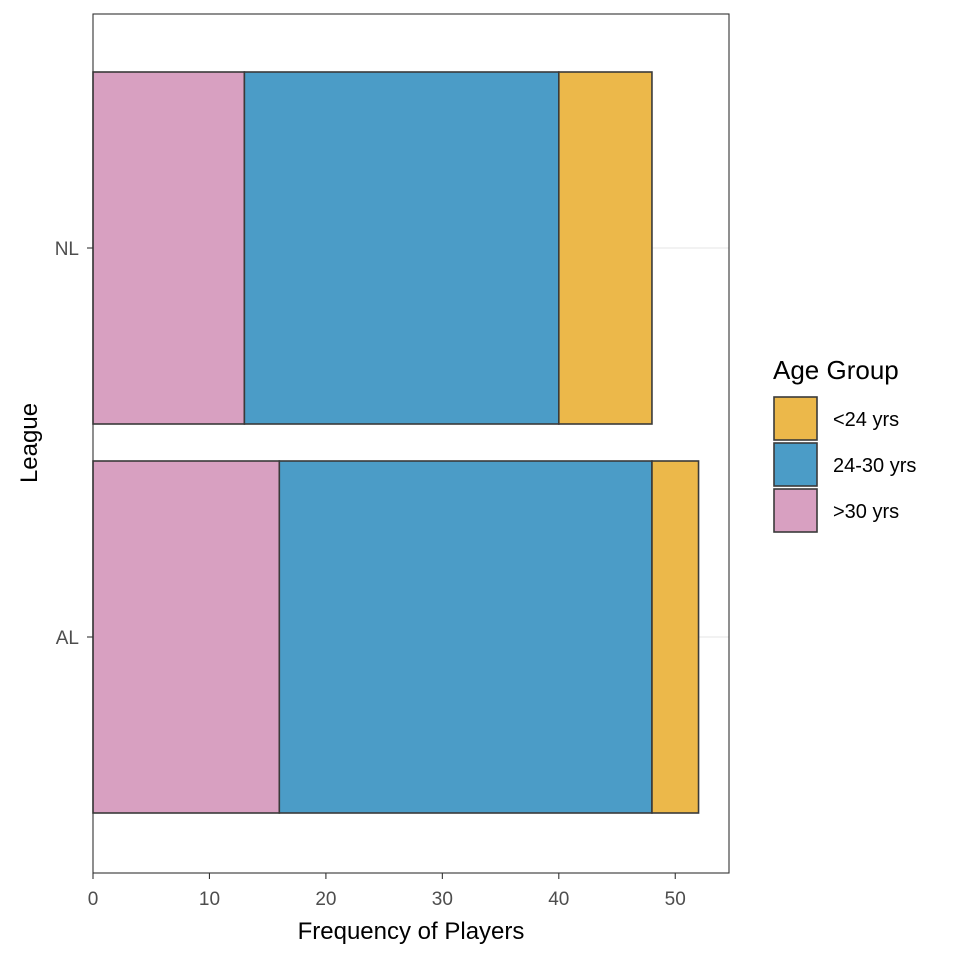 The width and height of the screenshot is (960, 960). I want to click on legend-title: Age Group, so click(836, 370).